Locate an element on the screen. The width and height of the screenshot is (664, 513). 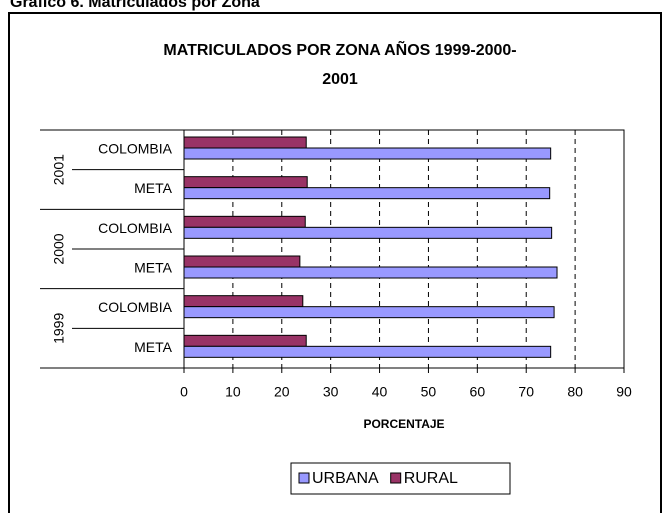
x-tick-label: 40 is located at coordinates (380, 392).